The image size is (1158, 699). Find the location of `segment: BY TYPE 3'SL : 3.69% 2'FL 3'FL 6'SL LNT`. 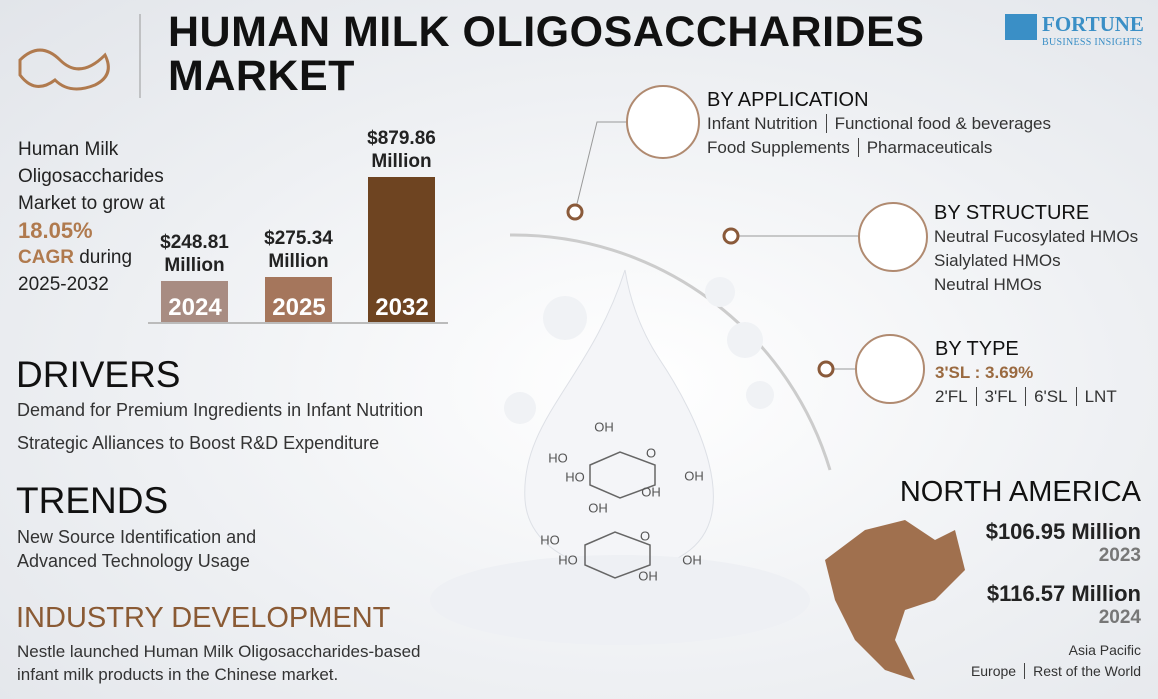

segment: BY TYPE 3'SL : 3.69% 2'FL 3'FL 6'SL LNT is located at coordinates (1026, 373).